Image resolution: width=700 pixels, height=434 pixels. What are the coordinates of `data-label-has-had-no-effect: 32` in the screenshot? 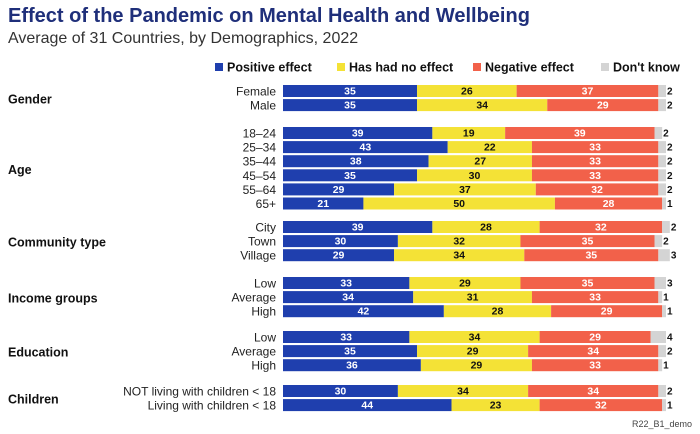 It's located at (459, 242).